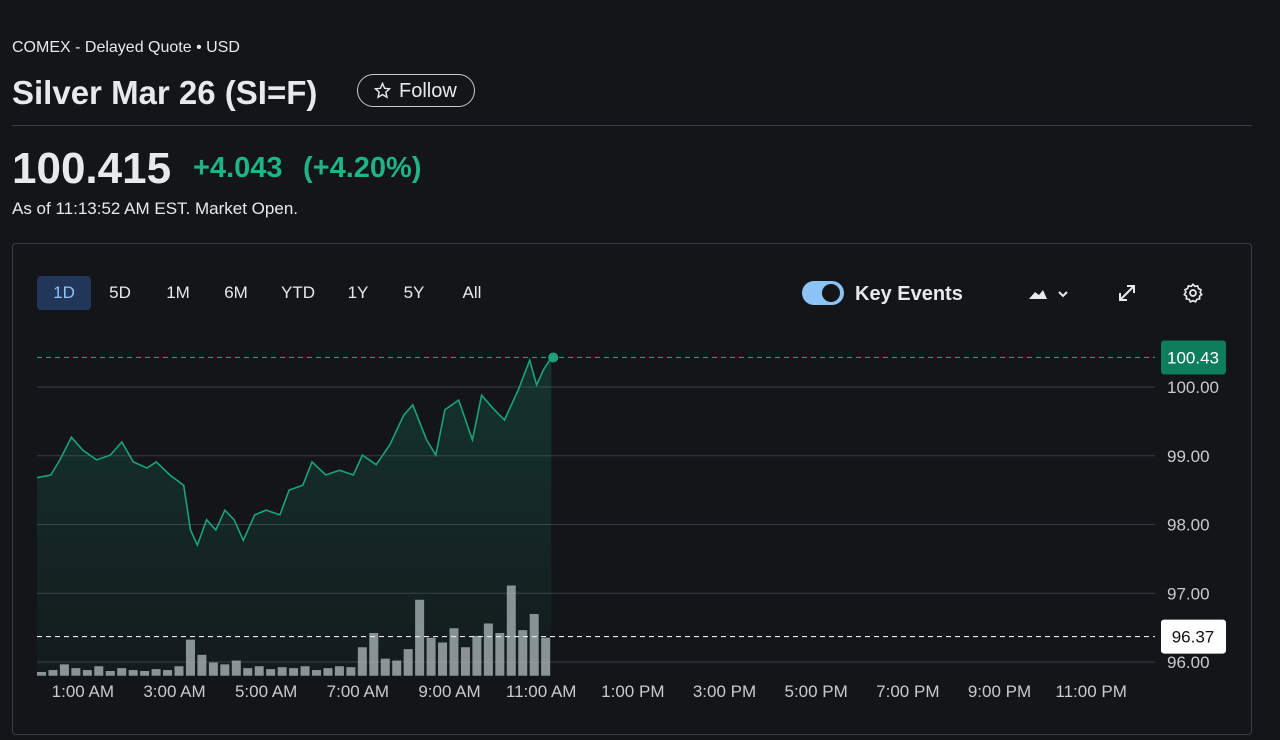 This screenshot has width=1280, height=740. Describe the element at coordinates (1050, 294) in the screenshot. I see `chart-type-button` at that location.